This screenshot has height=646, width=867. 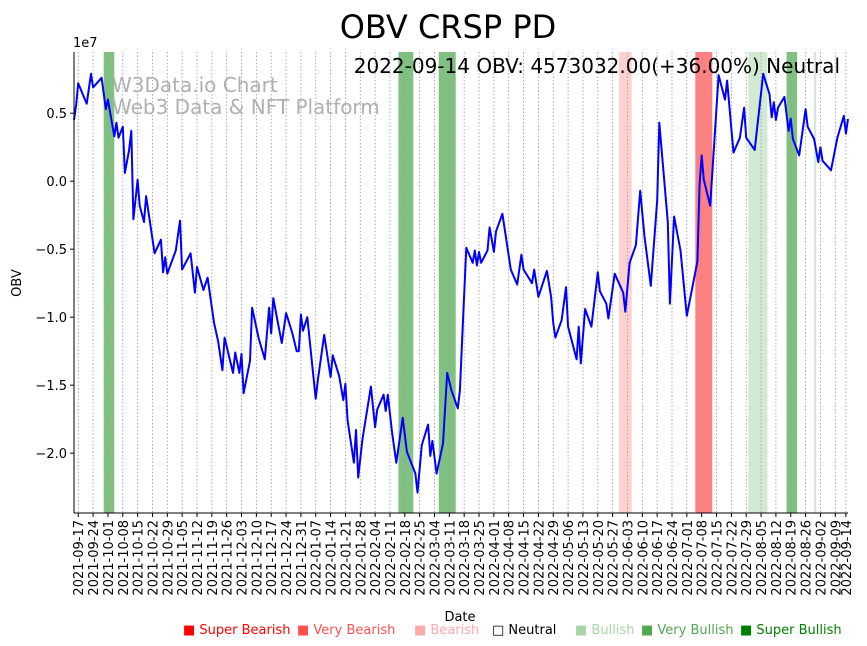 What do you see at coordinates (56, 182) in the screenshot?
I see `y-tick-label: 0.0` at bounding box center [56, 182].